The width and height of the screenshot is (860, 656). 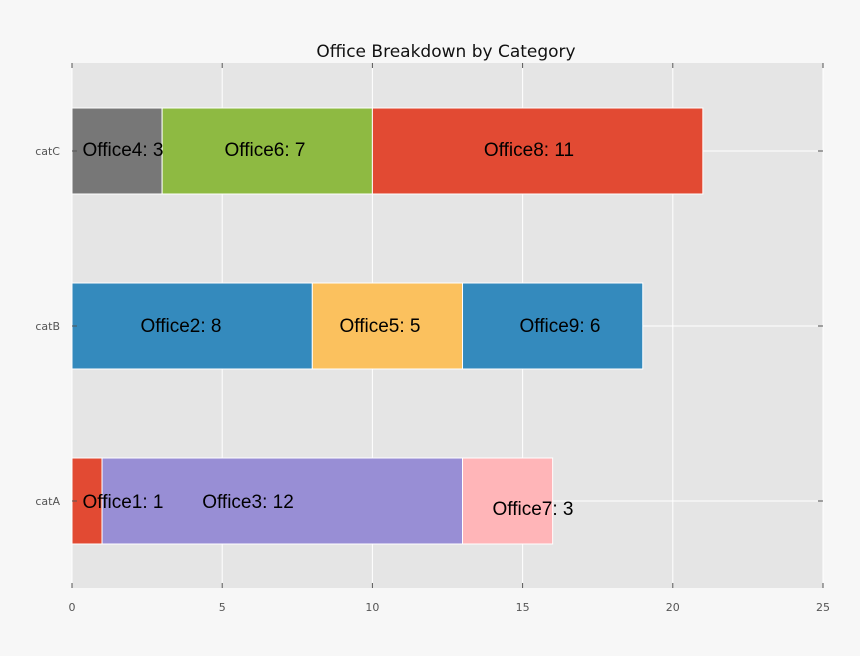 What do you see at coordinates (72, 607) in the screenshot?
I see `x-tick-label: 0` at bounding box center [72, 607].